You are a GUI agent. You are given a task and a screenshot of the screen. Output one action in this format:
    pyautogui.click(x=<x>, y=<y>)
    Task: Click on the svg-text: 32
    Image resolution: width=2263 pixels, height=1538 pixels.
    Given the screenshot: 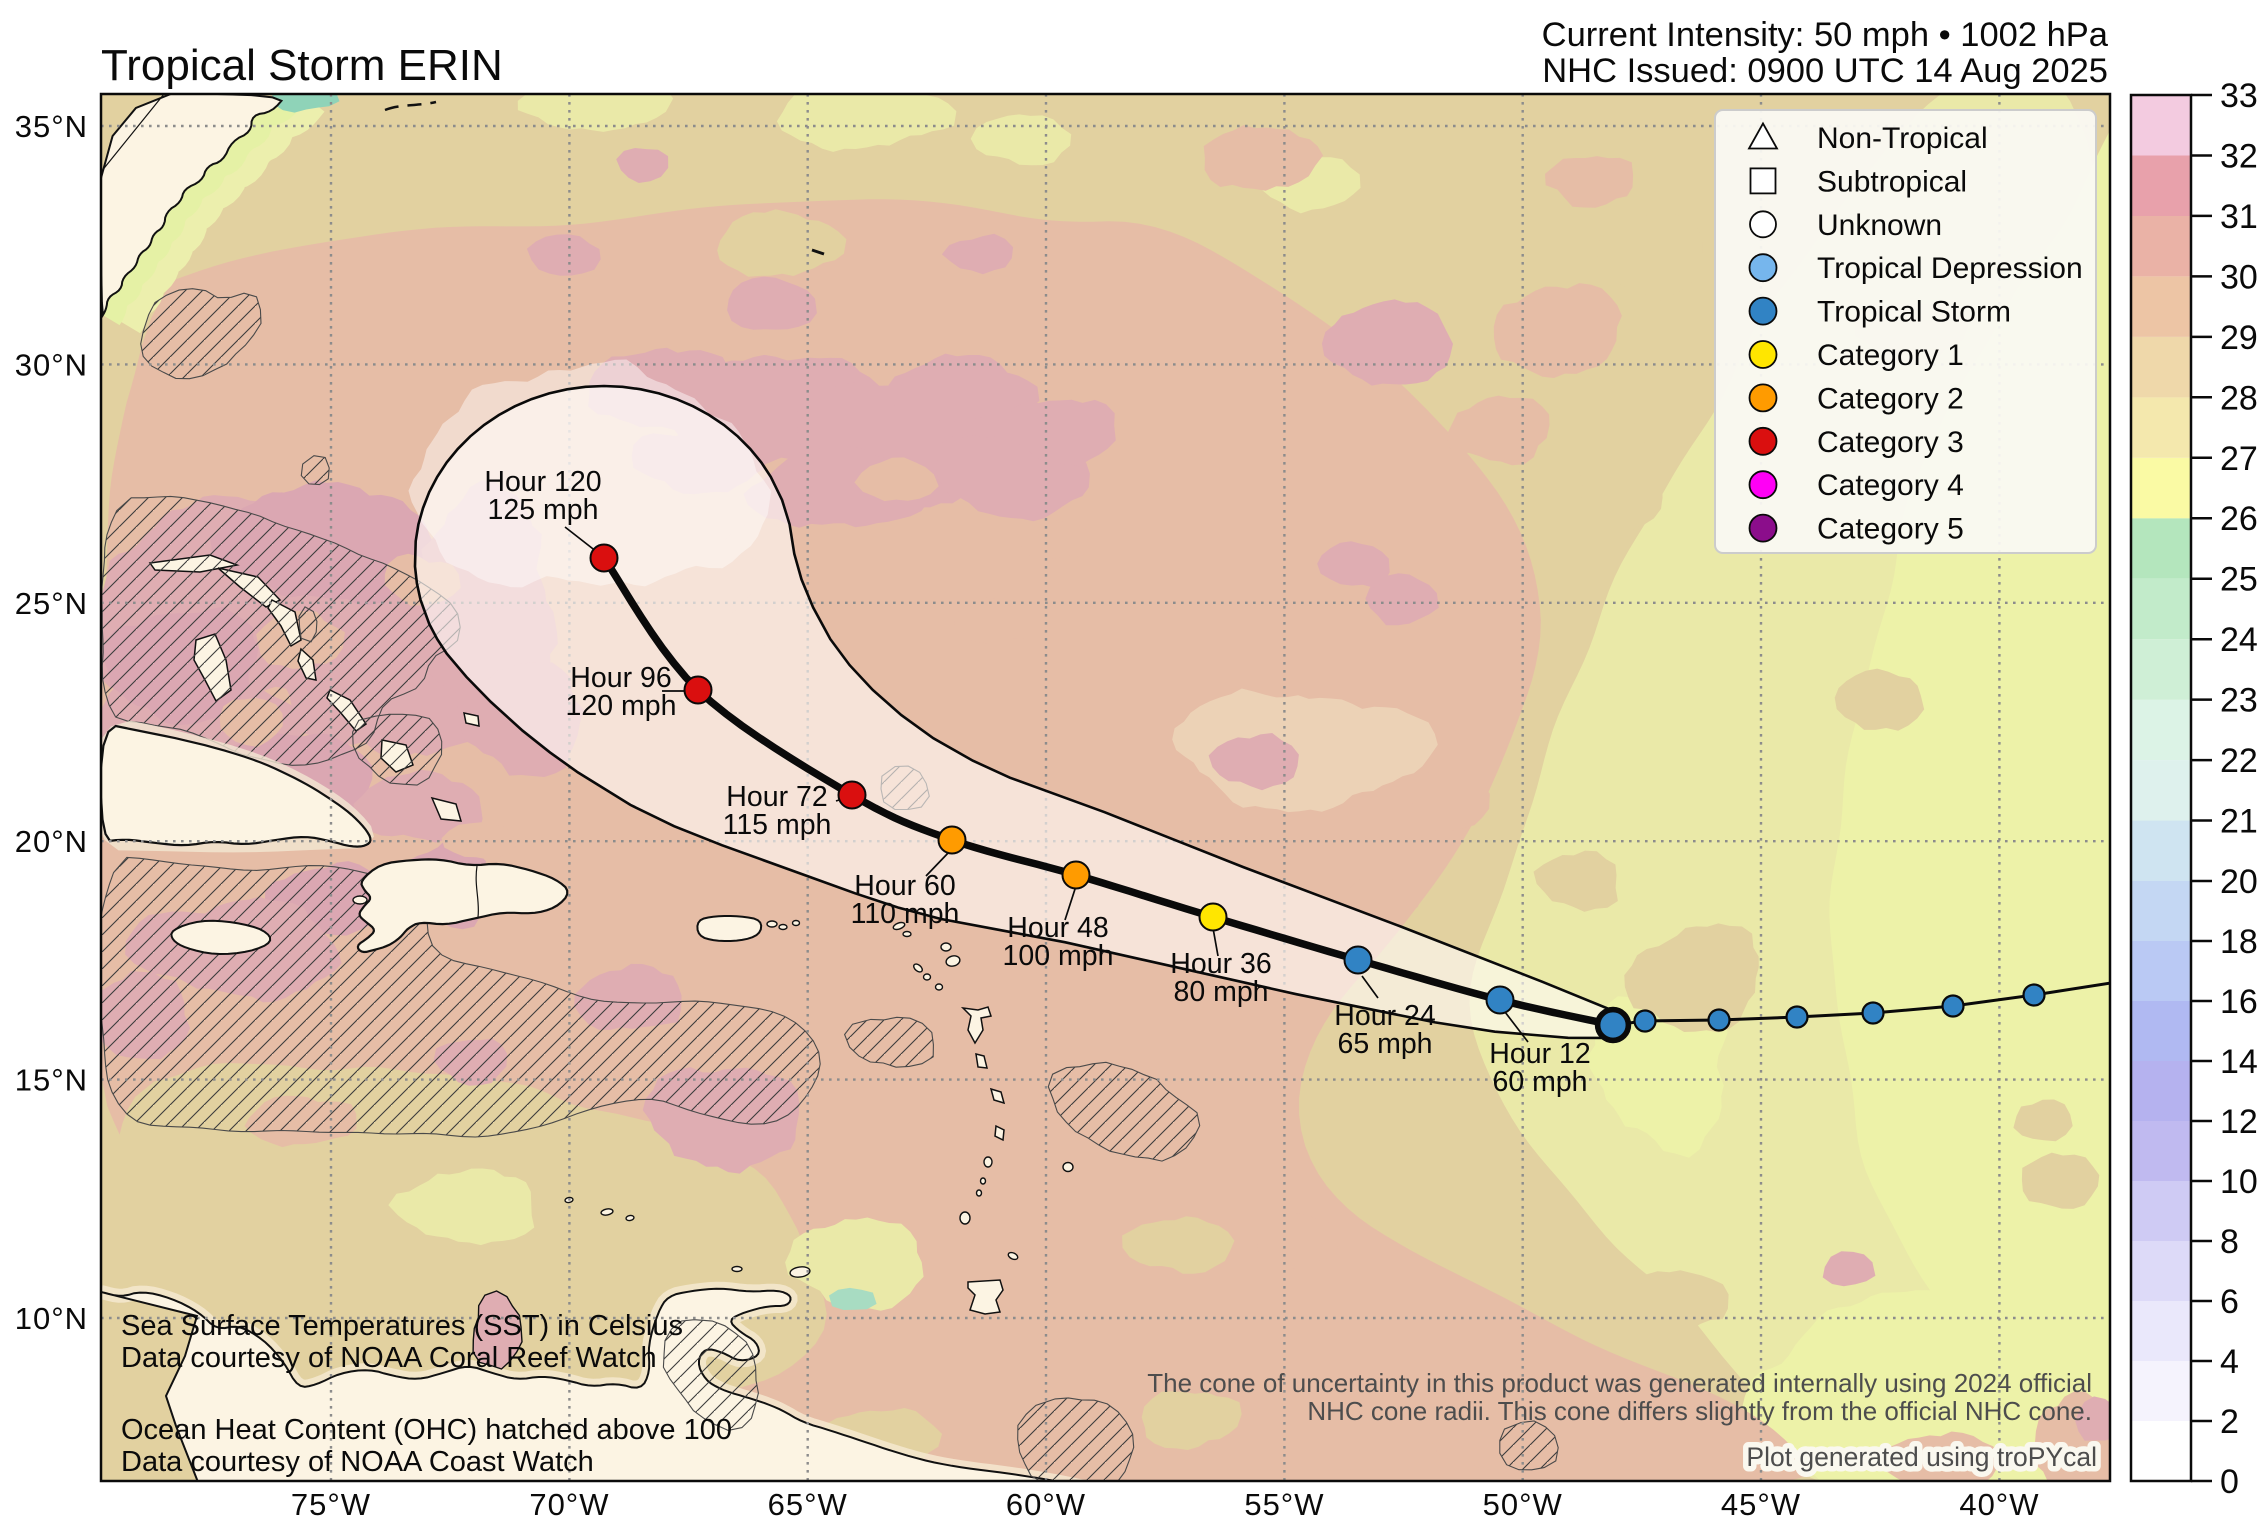 What is the action you would take?
    pyautogui.click(x=2239, y=157)
    